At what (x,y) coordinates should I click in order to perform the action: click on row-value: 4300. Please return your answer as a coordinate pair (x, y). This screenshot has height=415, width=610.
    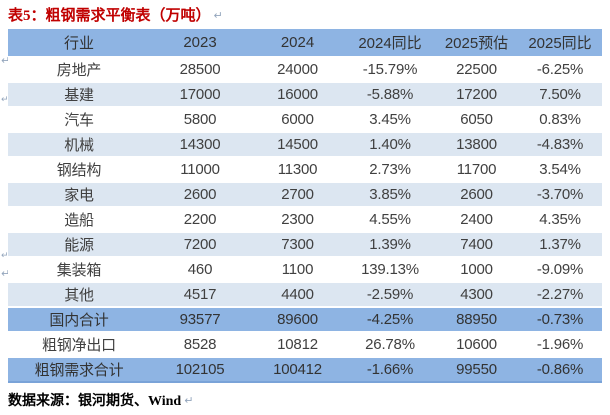
    Looking at the image, I should click on (476, 294).